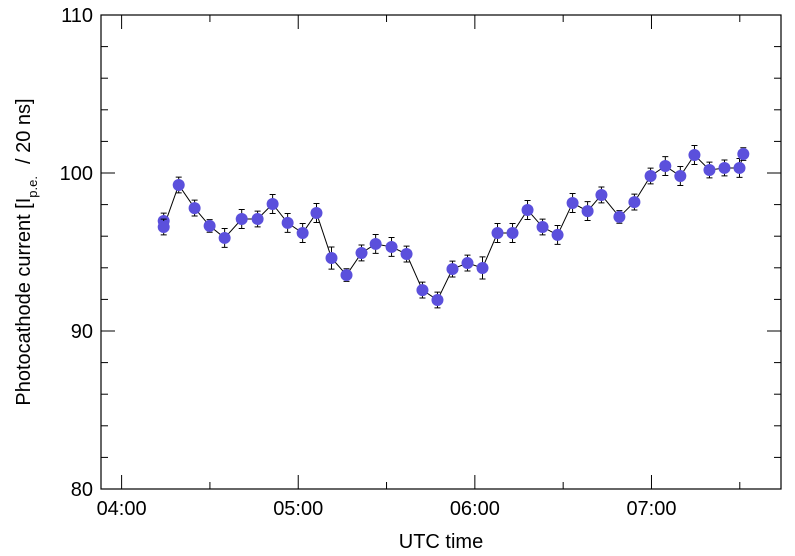  What do you see at coordinates (76, 174) in the screenshot?
I see `y-tick-label: 100` at bounding box center [76, 174].